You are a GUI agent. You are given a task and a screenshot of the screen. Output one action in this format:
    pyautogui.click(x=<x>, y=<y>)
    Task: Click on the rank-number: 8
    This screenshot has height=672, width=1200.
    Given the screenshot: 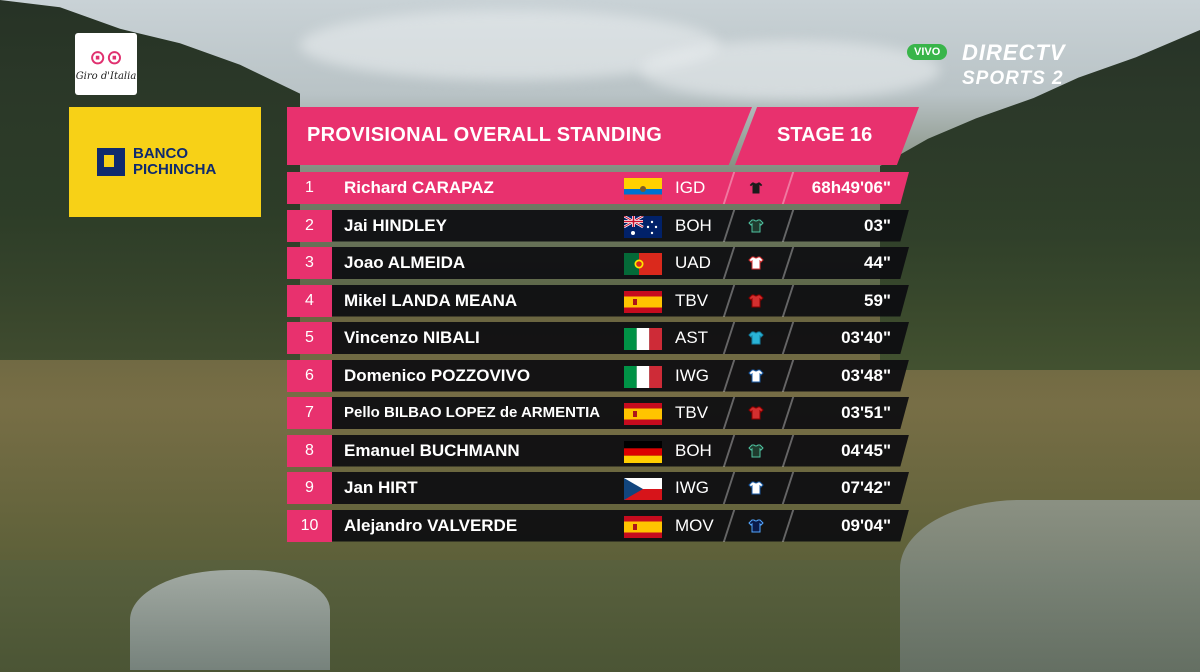 What is the action you would take?
    pyautogui.click(x=309, y=450)
    